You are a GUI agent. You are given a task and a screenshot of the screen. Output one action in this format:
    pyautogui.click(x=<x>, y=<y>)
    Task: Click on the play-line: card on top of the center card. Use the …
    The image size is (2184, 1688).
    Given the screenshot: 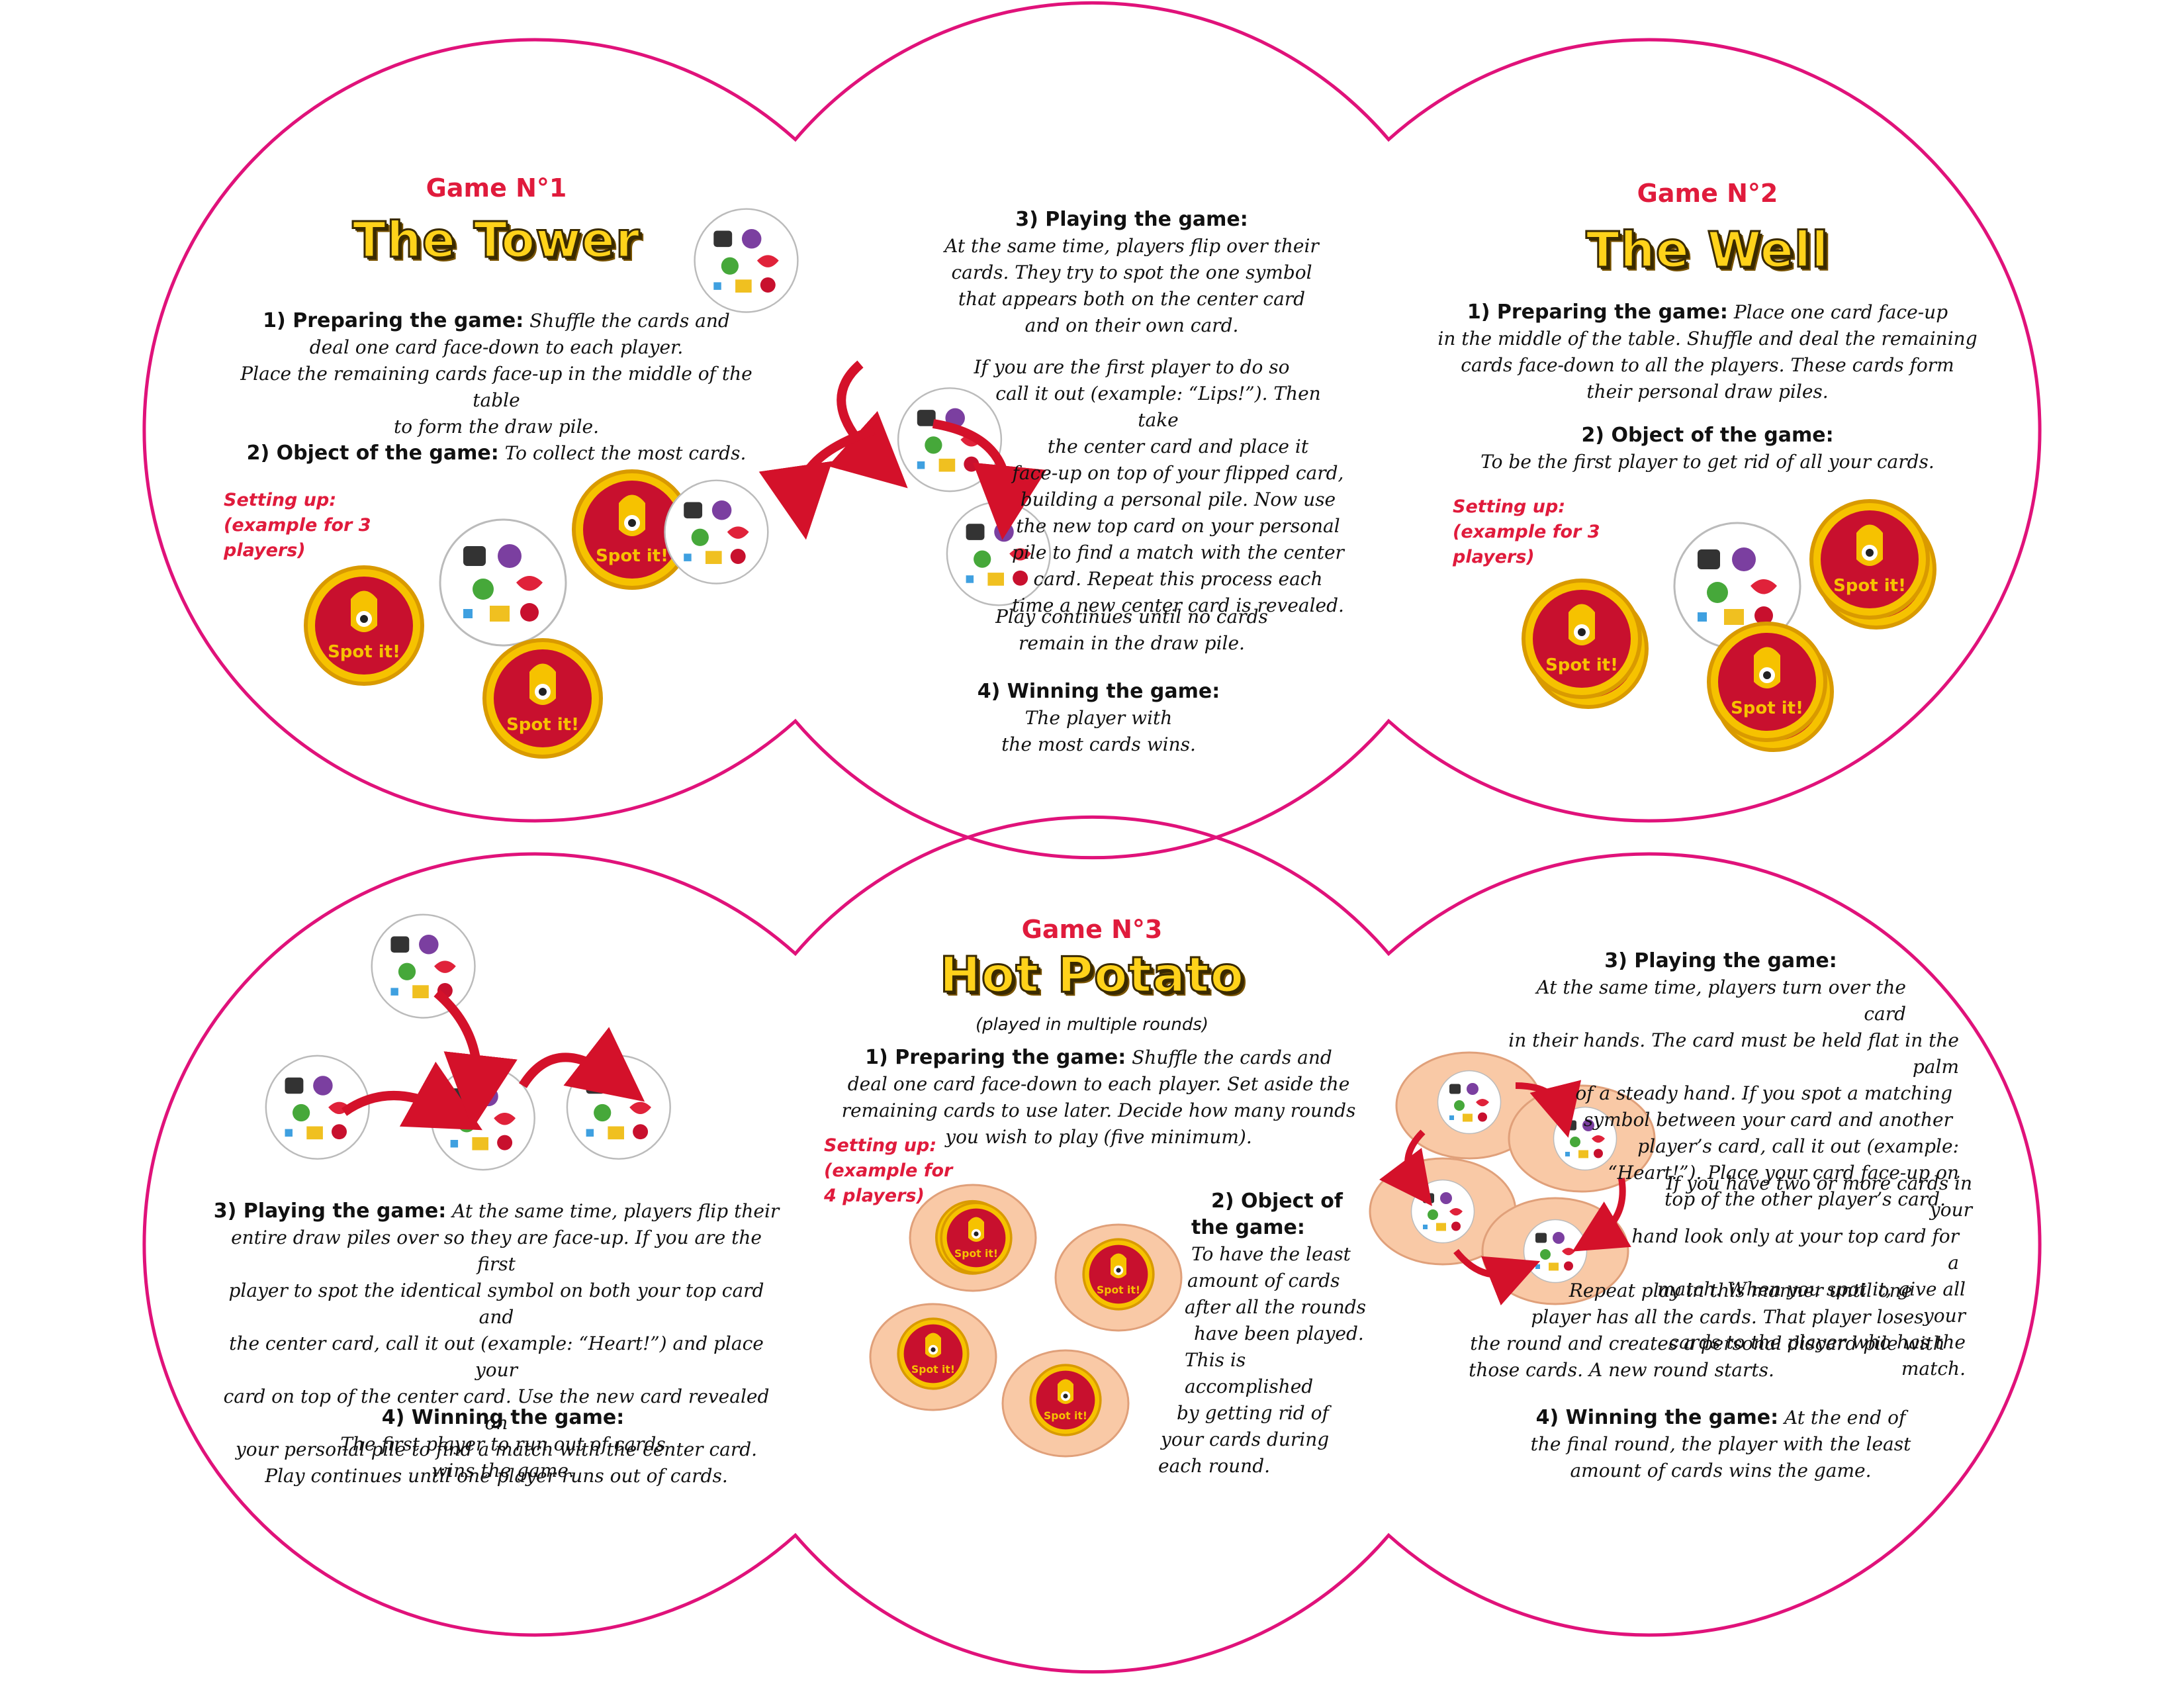 What is the action you would take?
    pyautogui.click(x=496, y=1409)
    